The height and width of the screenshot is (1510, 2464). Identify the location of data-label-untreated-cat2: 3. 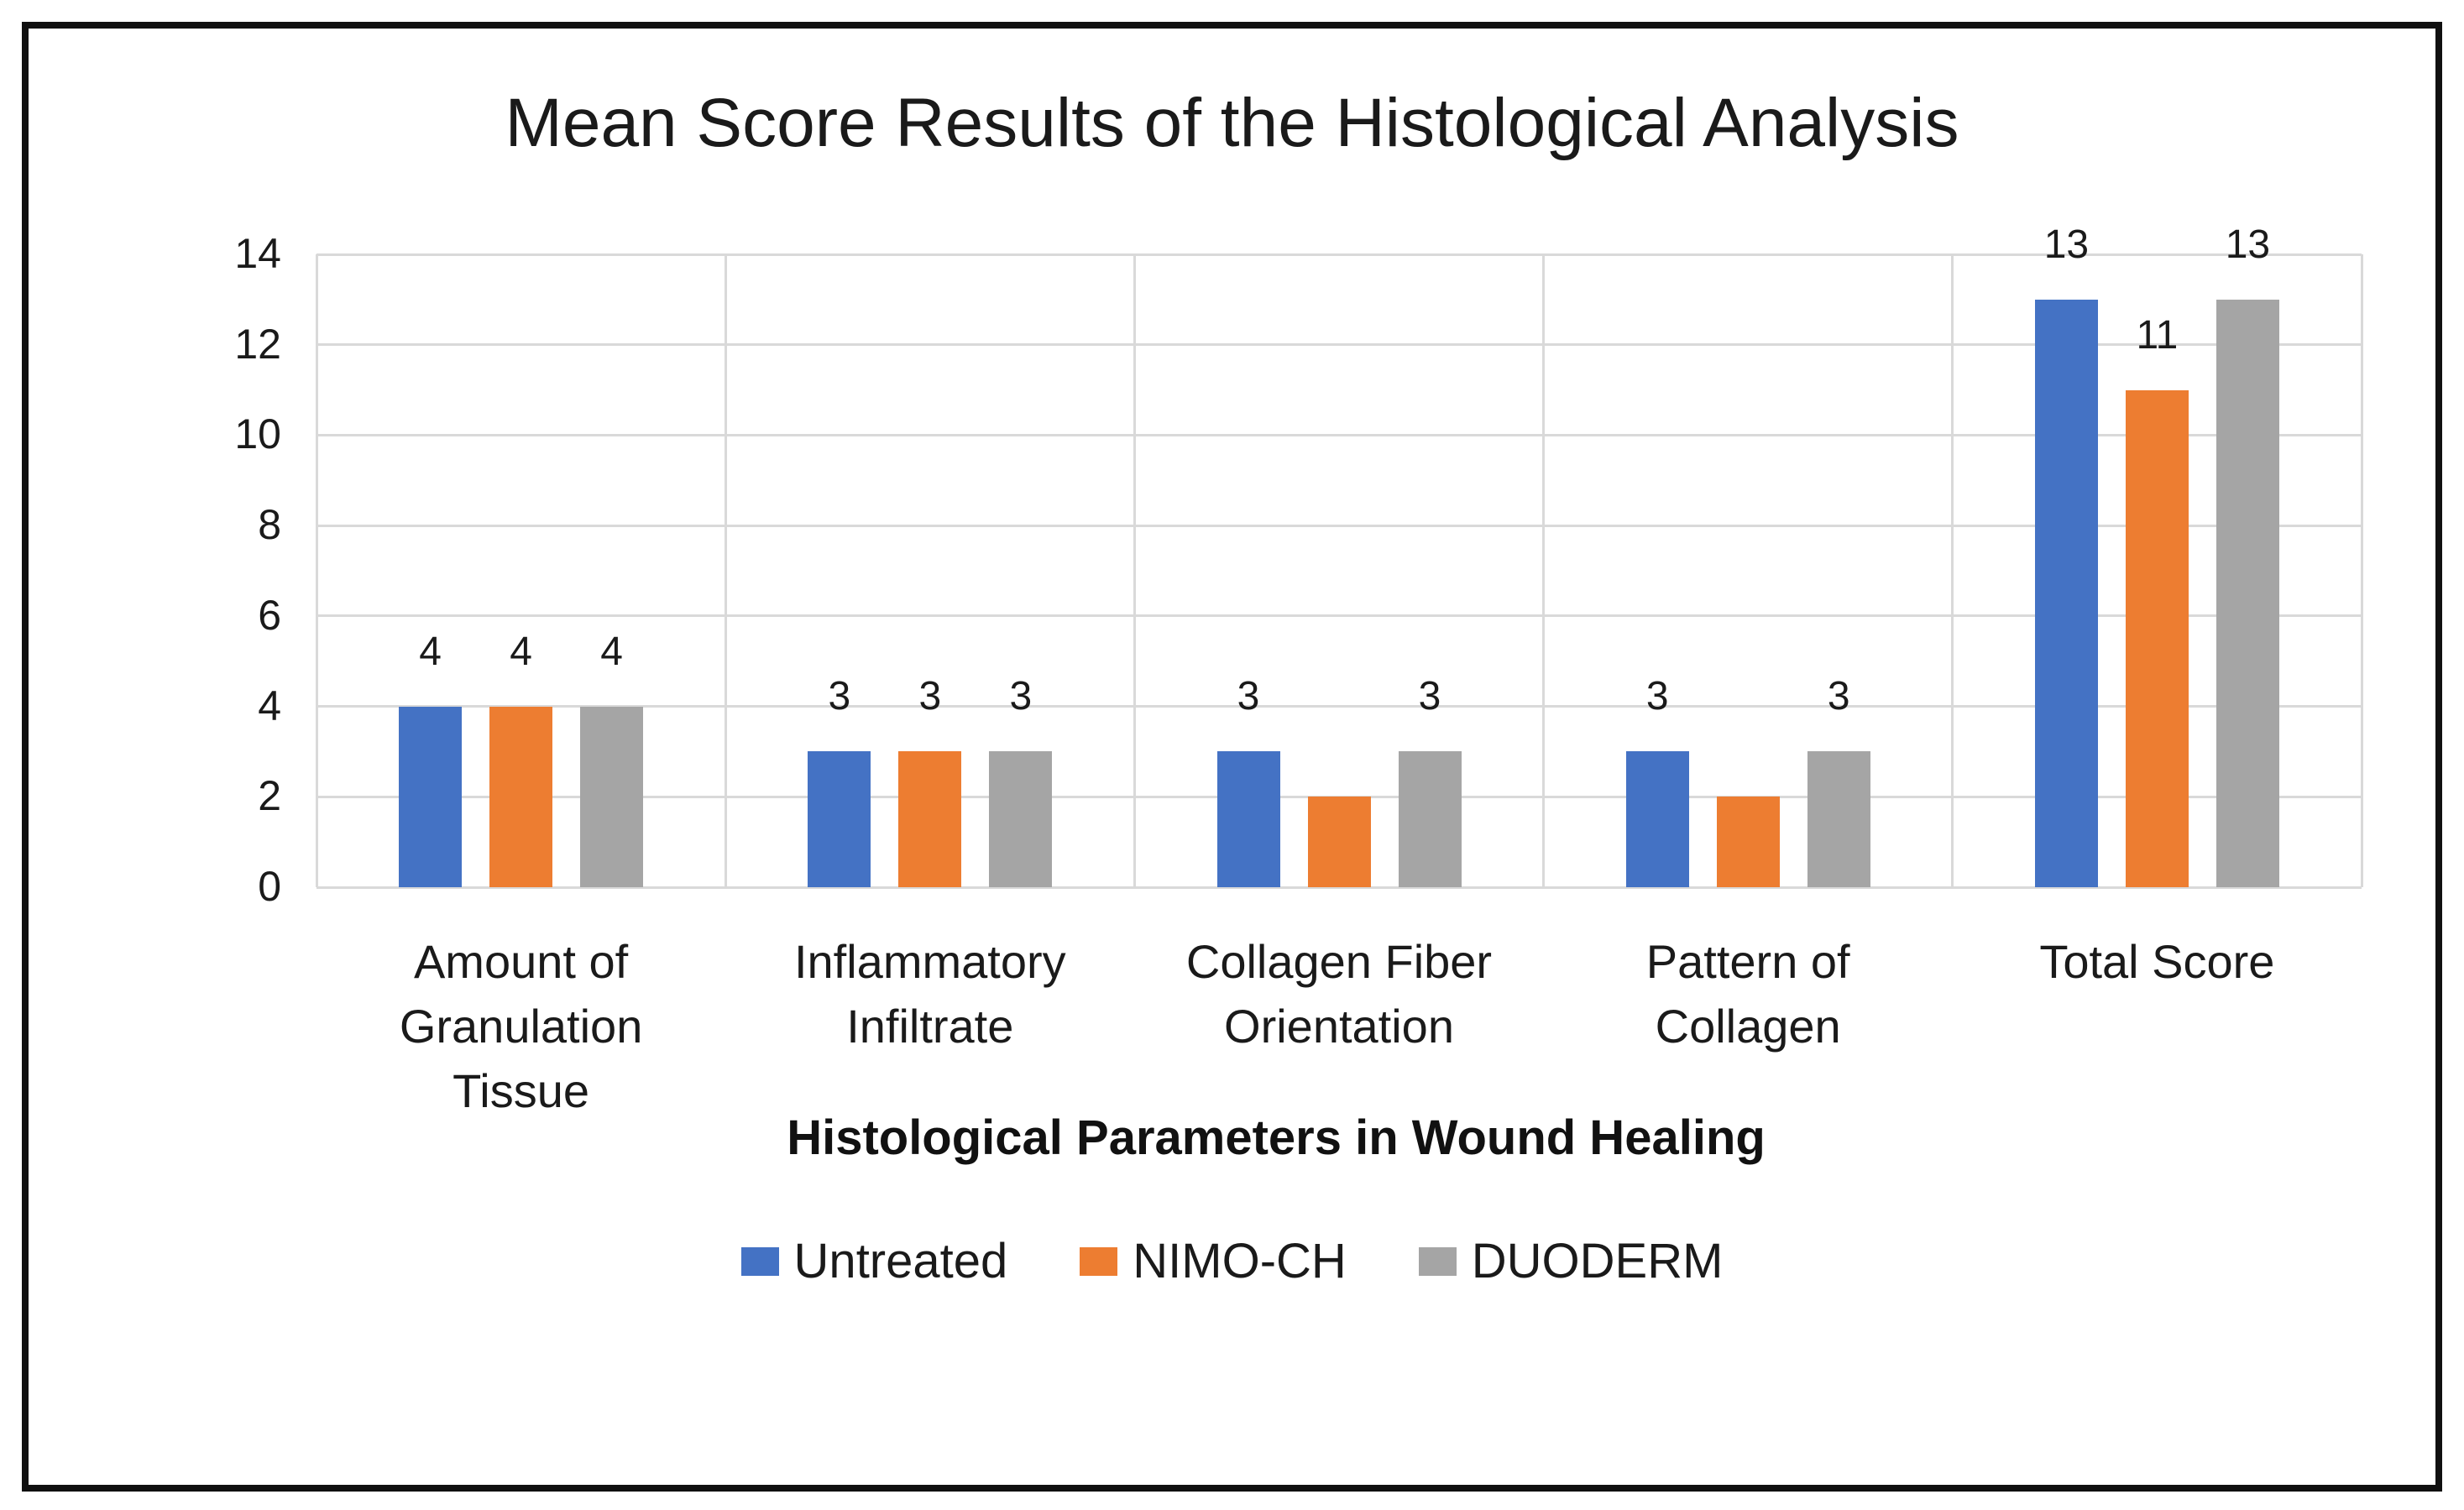
(839, 696).